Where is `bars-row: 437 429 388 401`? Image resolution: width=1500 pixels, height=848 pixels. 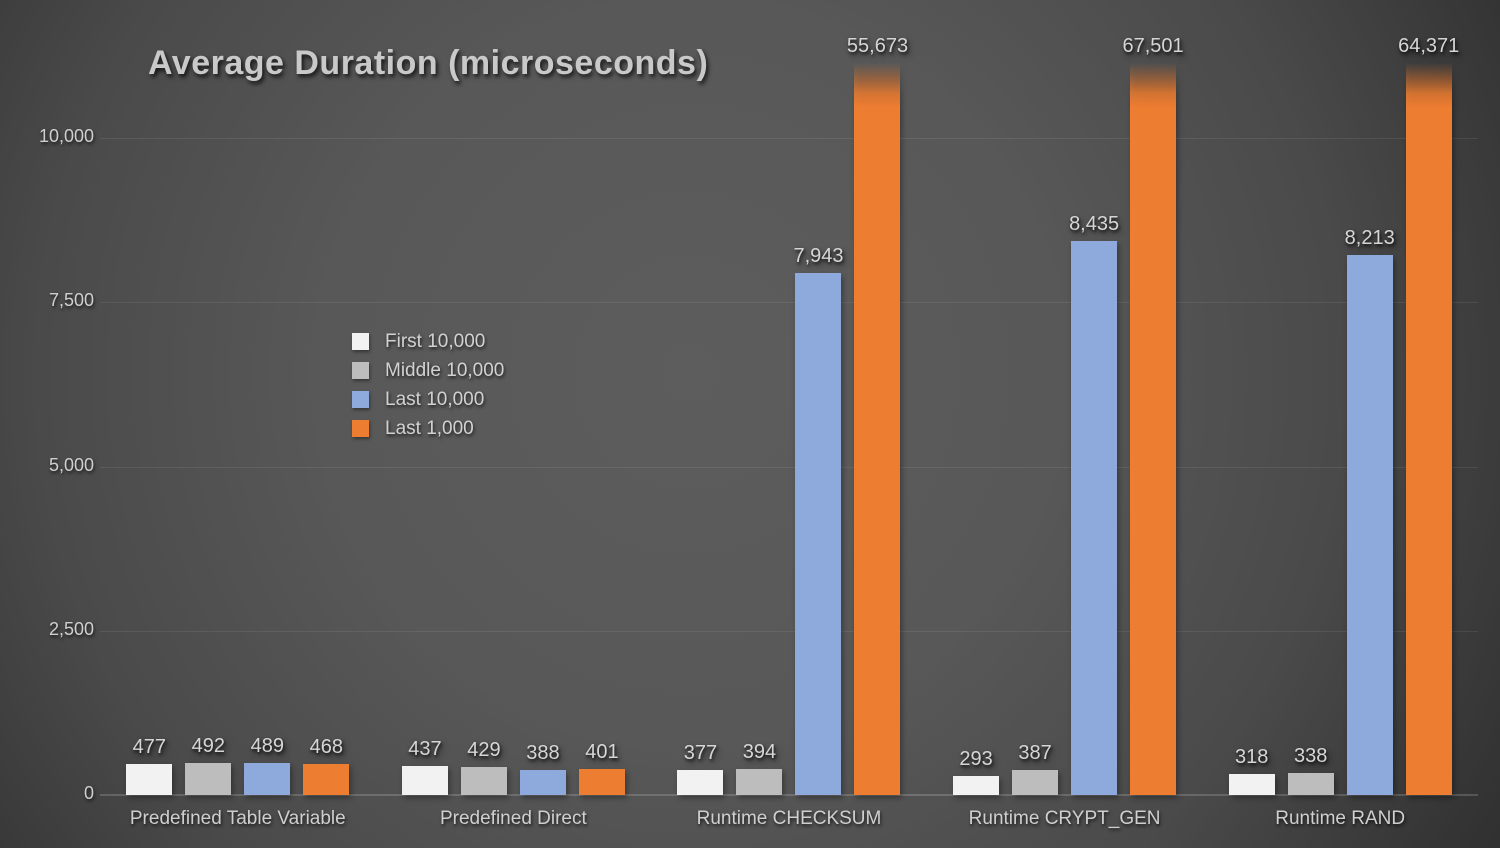 bars-row: 437 429 388 401 is located at coordinates (514, 766).